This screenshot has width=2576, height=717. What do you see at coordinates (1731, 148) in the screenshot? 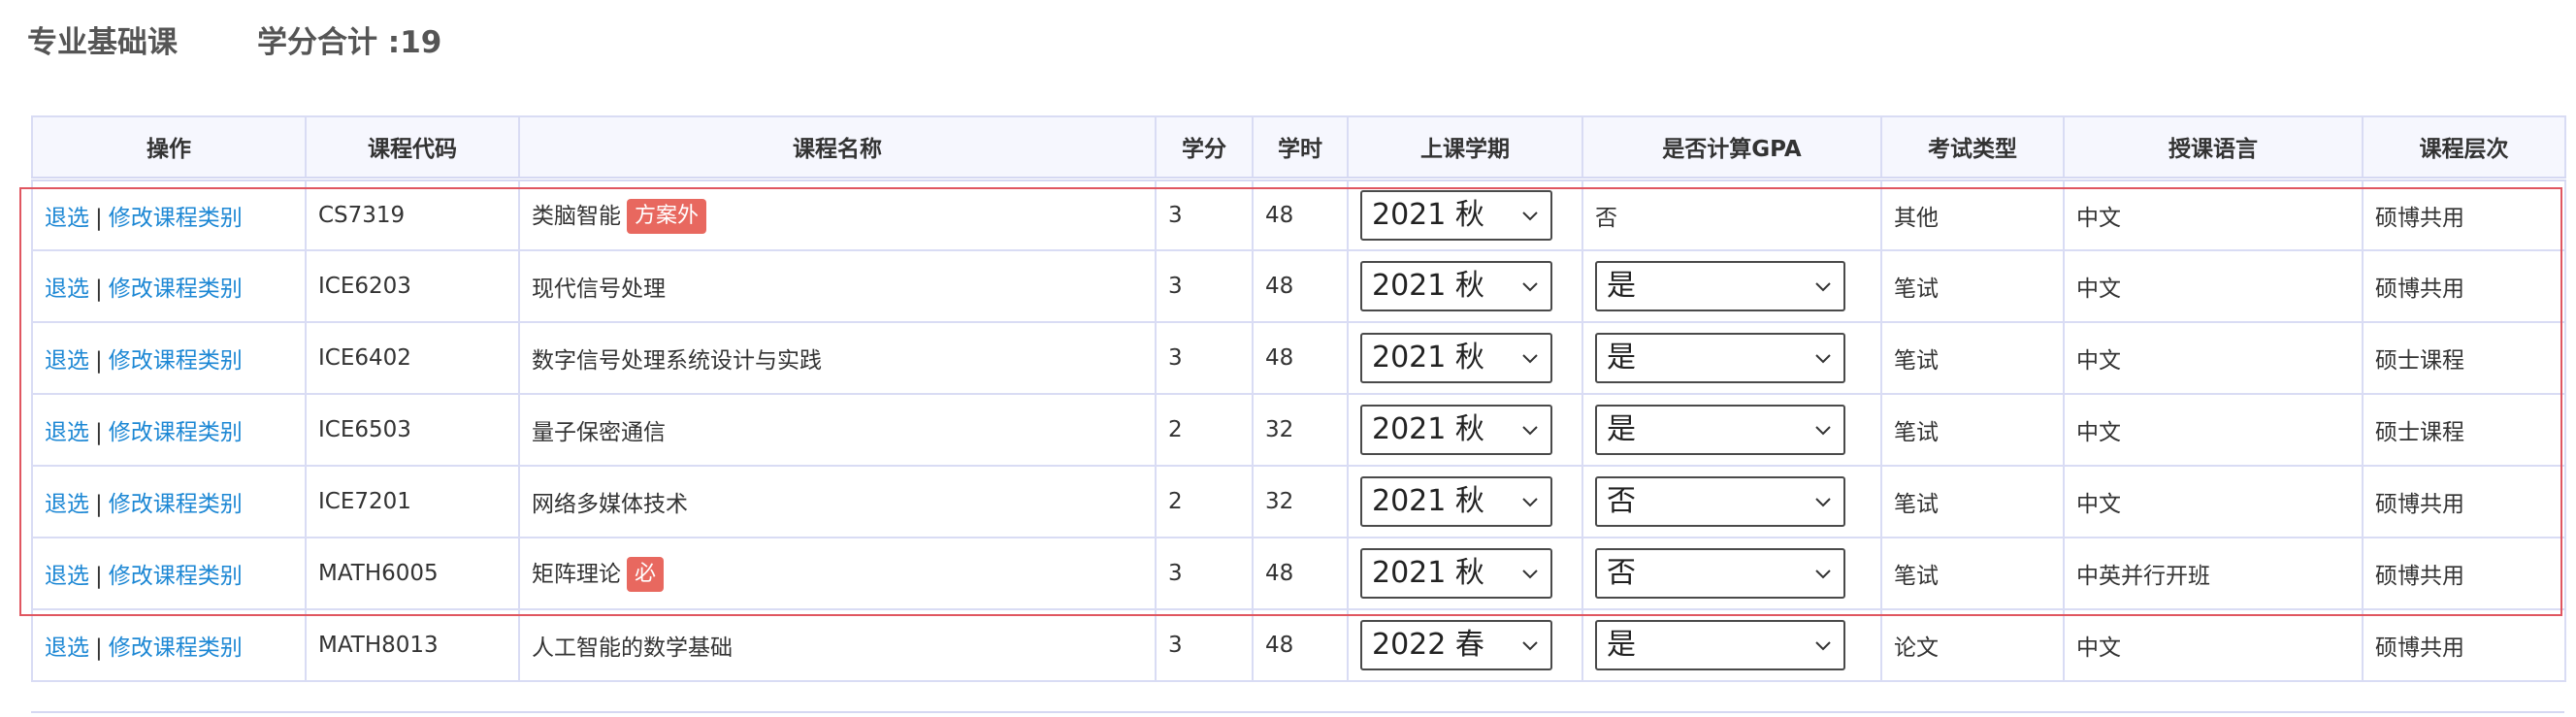
I see `column-header-gpa: 是否计算GPA` at bounding box center [1731, 148].